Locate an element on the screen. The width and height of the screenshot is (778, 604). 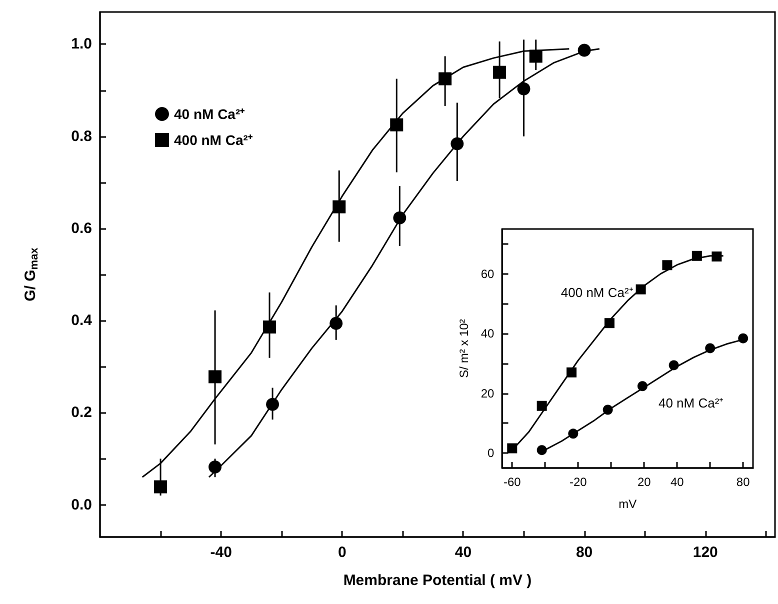
y-tick-label: 20 is located at coordinates (487, 393).